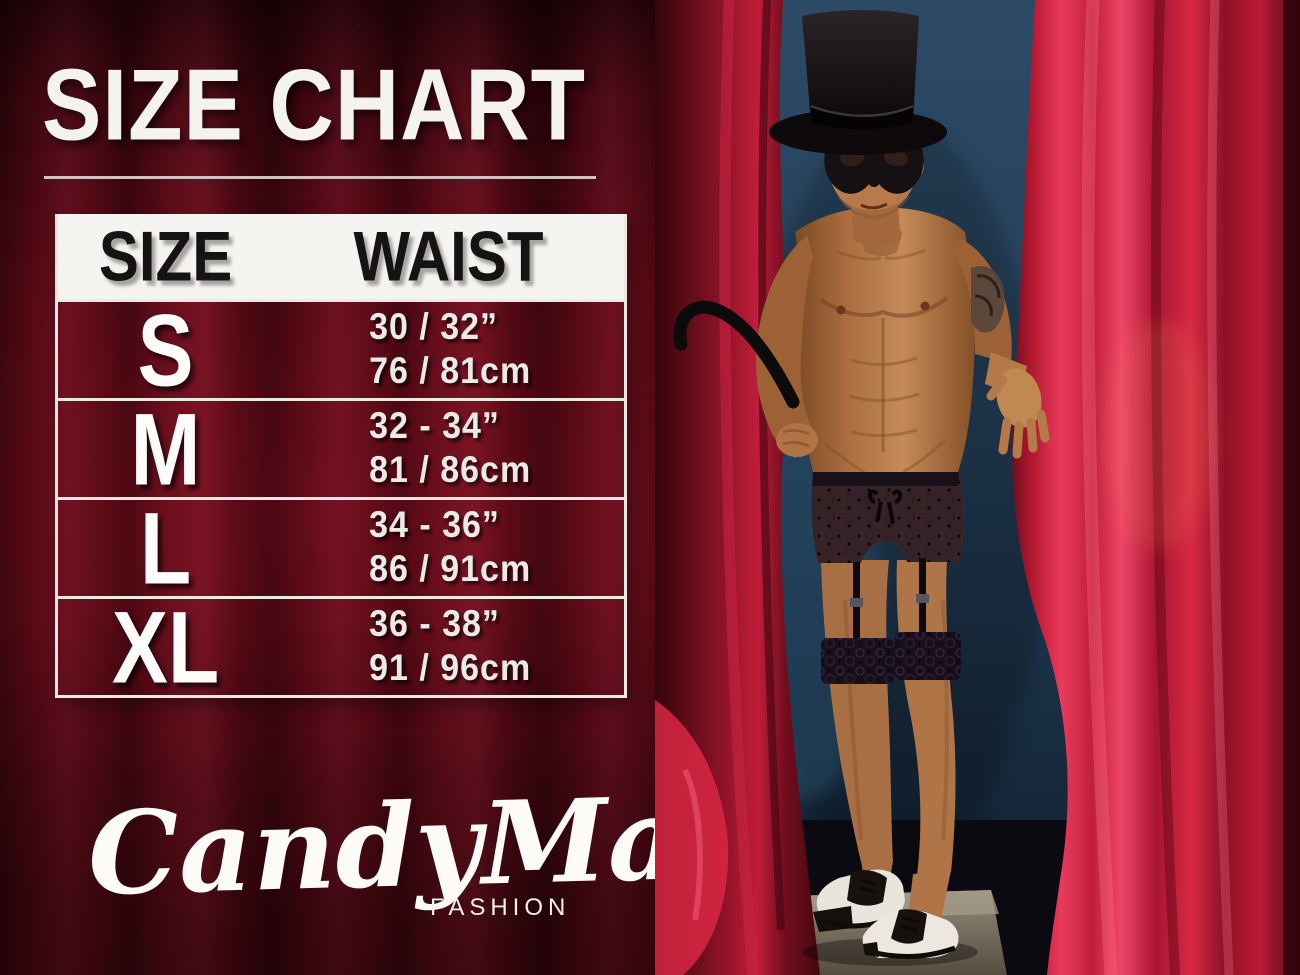  I want to click on waist-inches: 36 - 38”, so click(434, 624).